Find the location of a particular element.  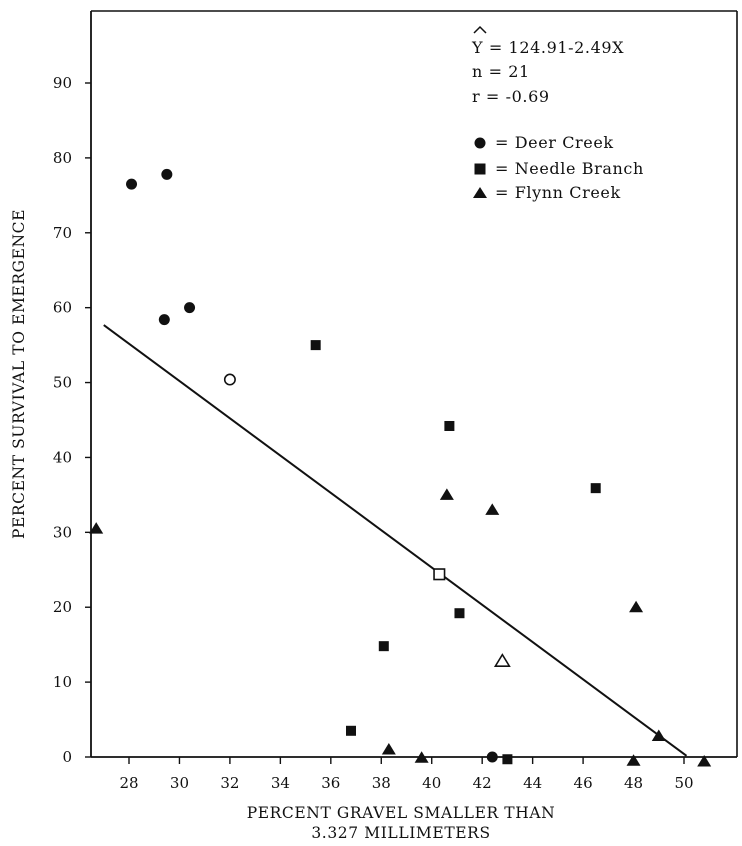

x-tick-label: 38 is located at coordinates (381, 783).